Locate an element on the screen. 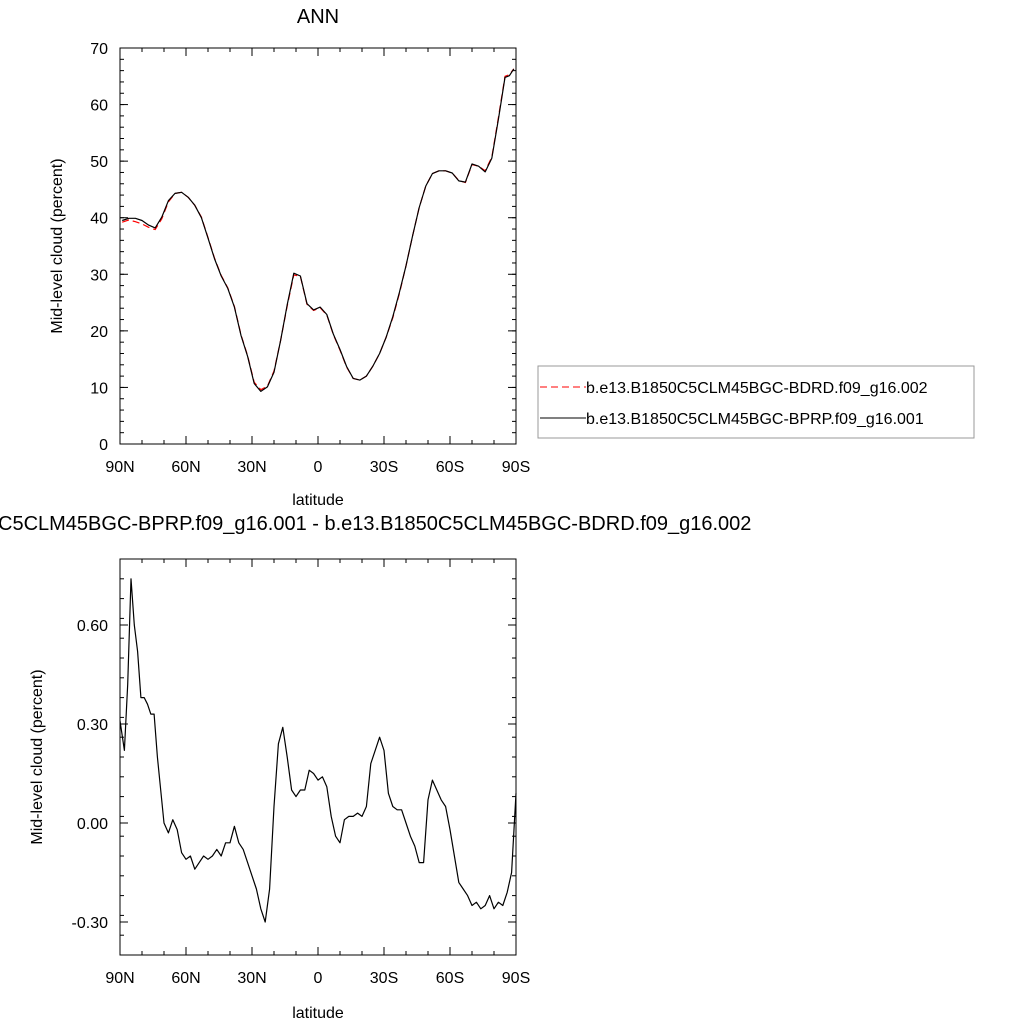  top-y-tick-label: 20 is located at coordinates (99, 332).